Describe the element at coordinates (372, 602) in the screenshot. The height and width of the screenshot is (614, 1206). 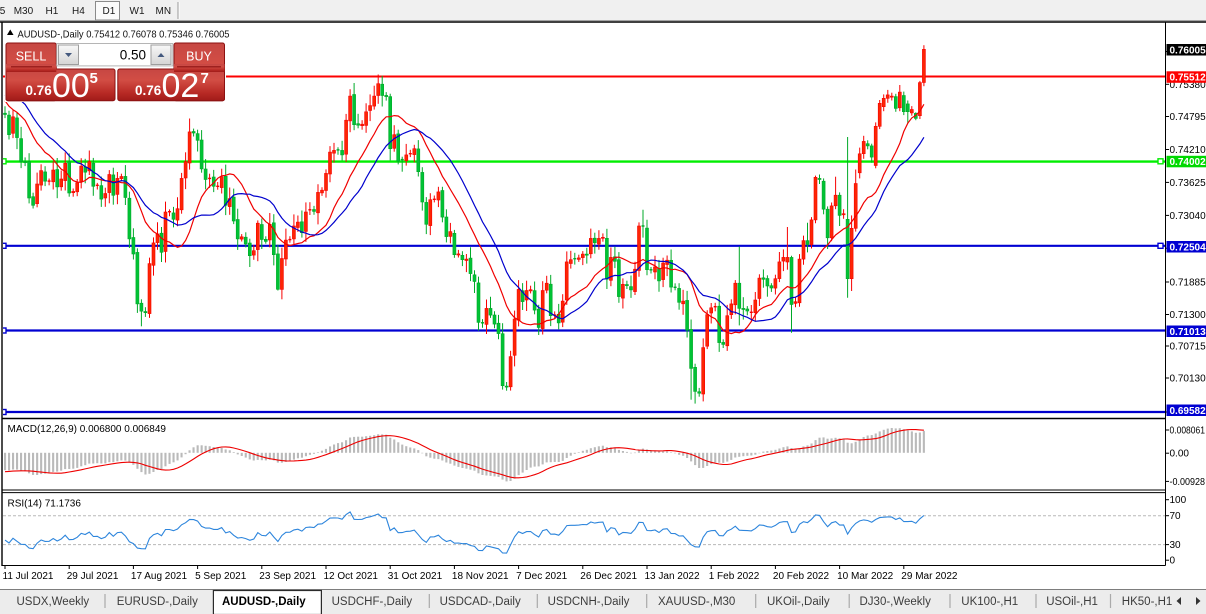
I see `svg-text: USDCHF-,Daily` at that location.